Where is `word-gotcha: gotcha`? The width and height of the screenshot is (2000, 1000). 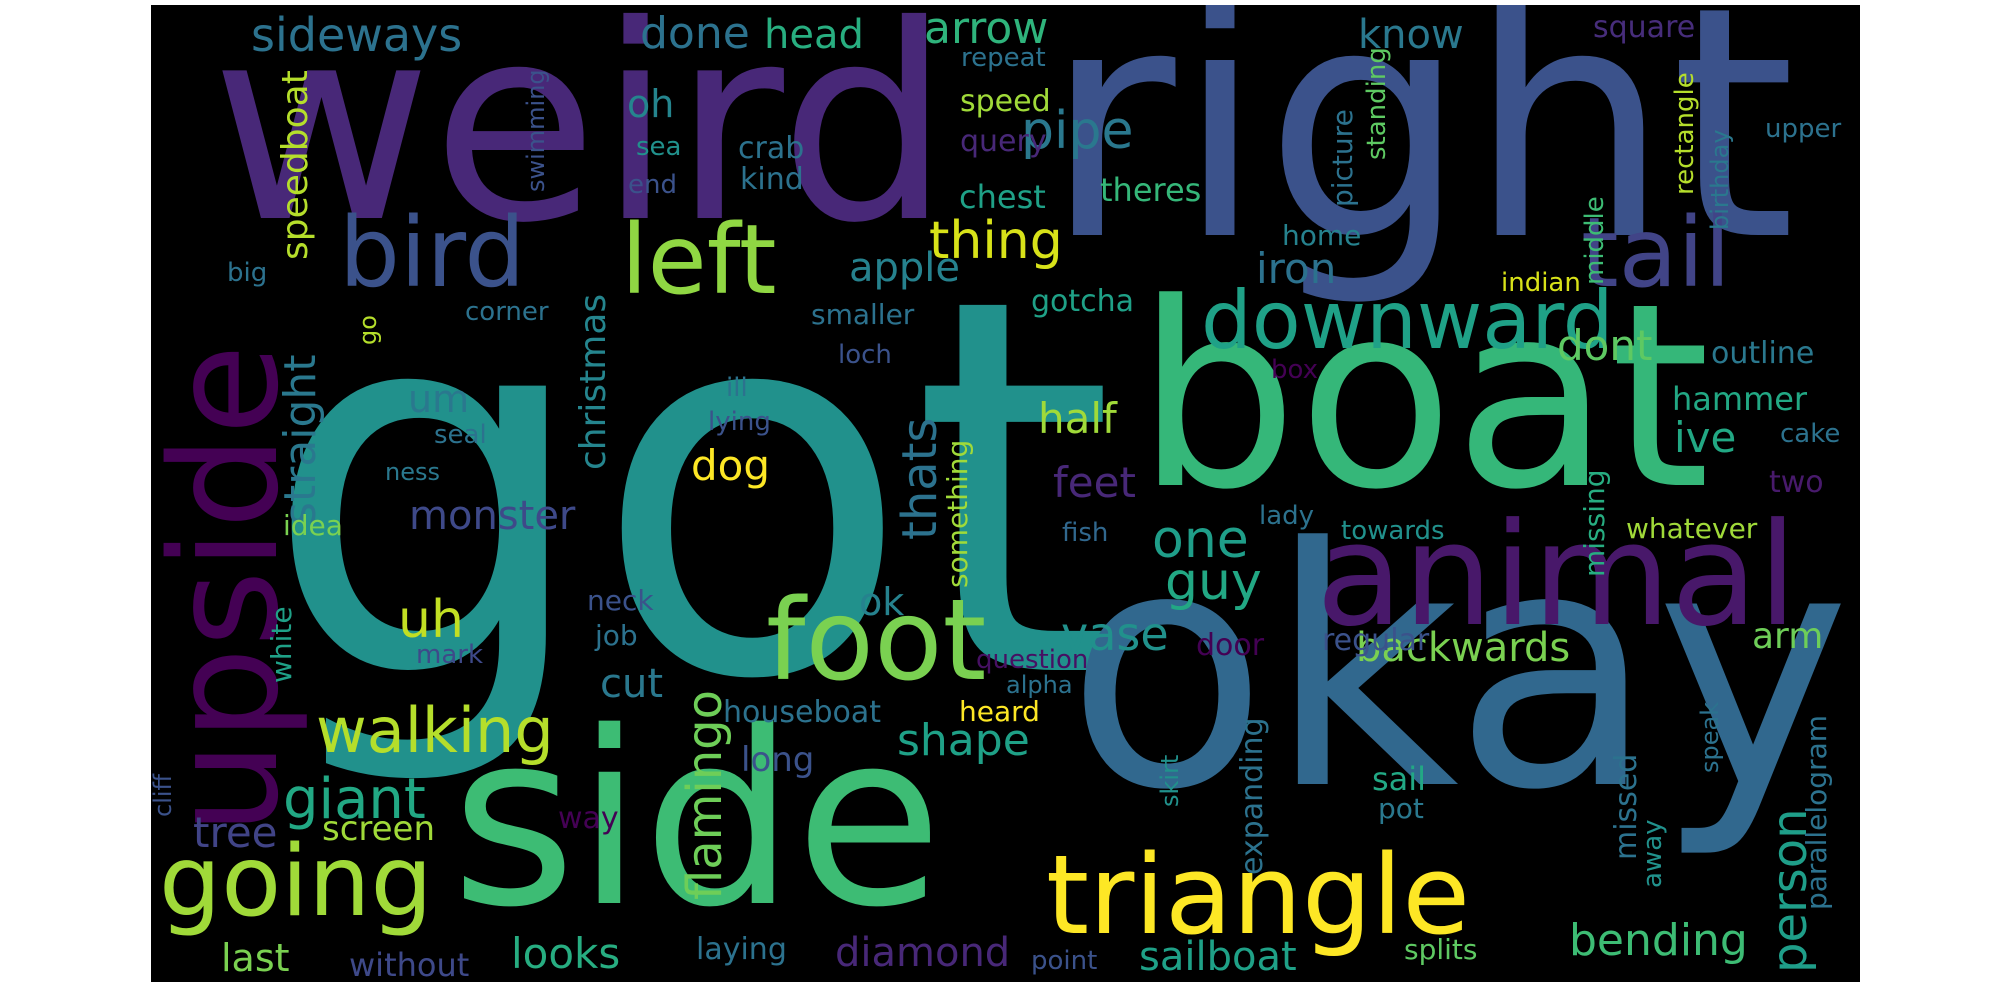
word-gotcha: gotcha is located at coordinates (1083, 301).